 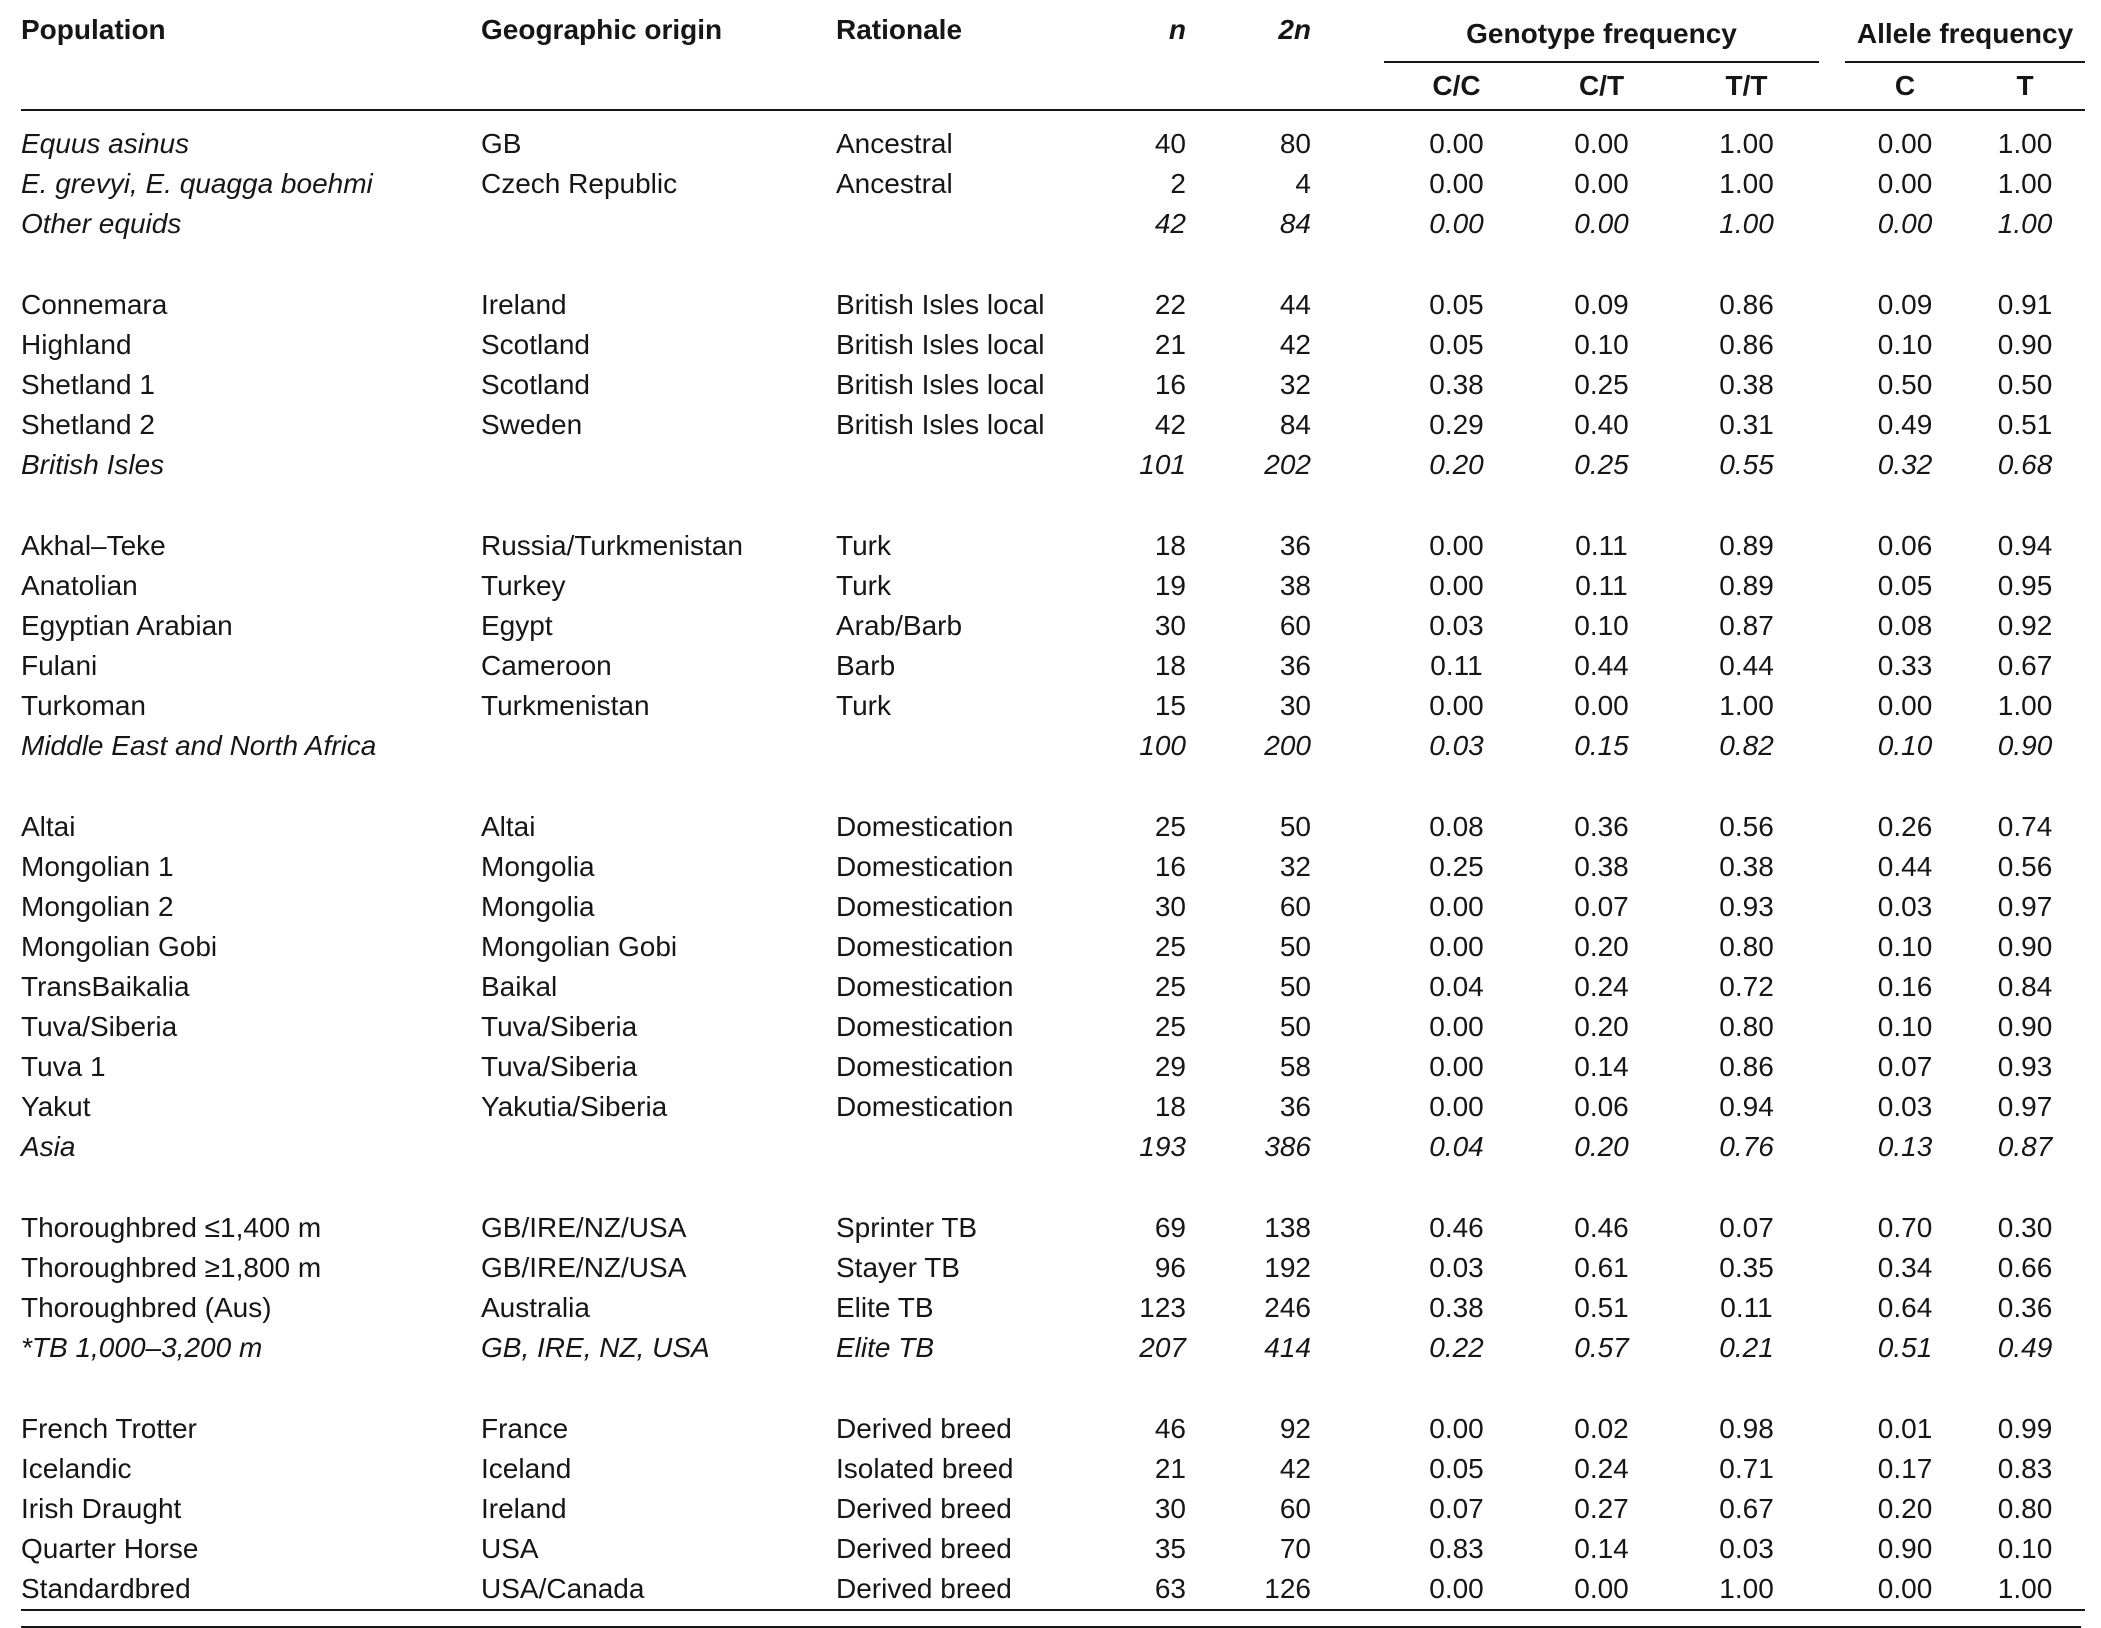 What do you see at coordinates (1170, 665) in the screenshot?
I see `n-cell: 18` at bounding box center [1170, 665].